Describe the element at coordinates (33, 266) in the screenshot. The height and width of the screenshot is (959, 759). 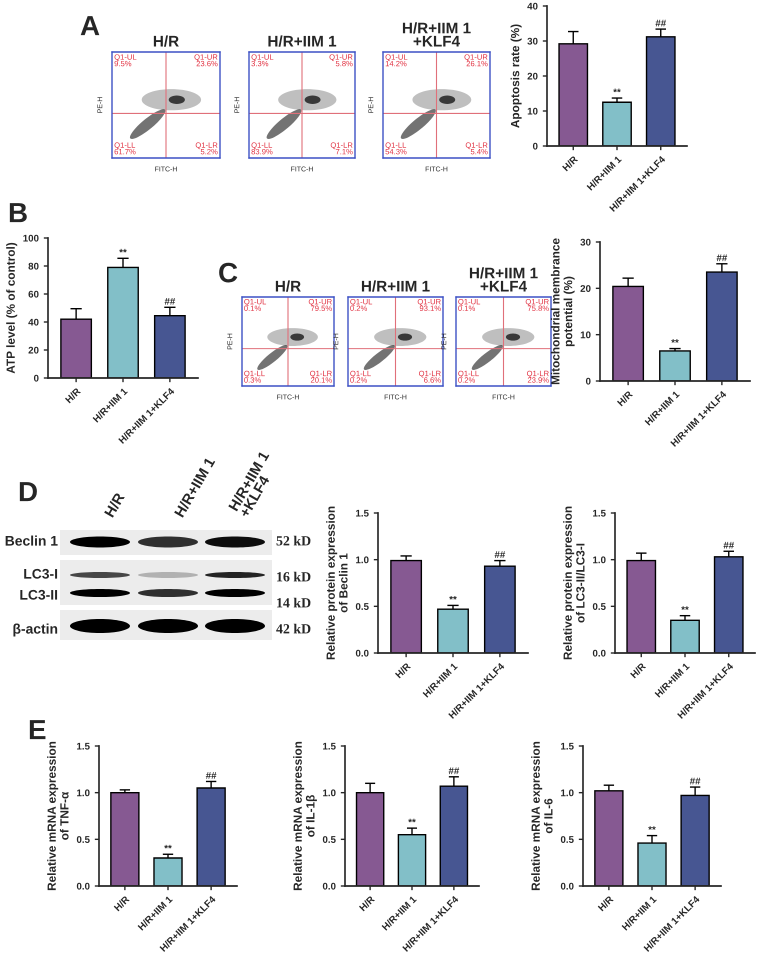
I see `y-tick-label: 80` at that location.